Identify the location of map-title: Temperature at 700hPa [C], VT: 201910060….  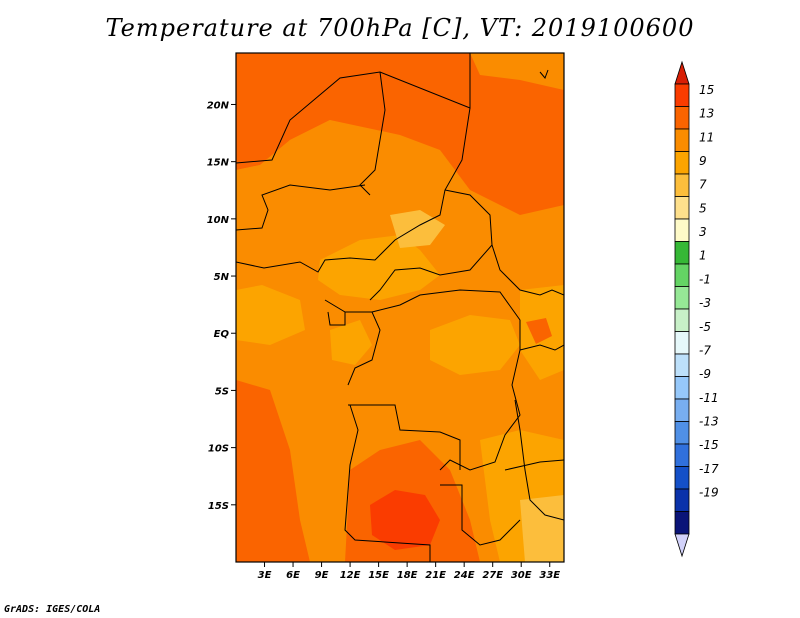
(400, 28).